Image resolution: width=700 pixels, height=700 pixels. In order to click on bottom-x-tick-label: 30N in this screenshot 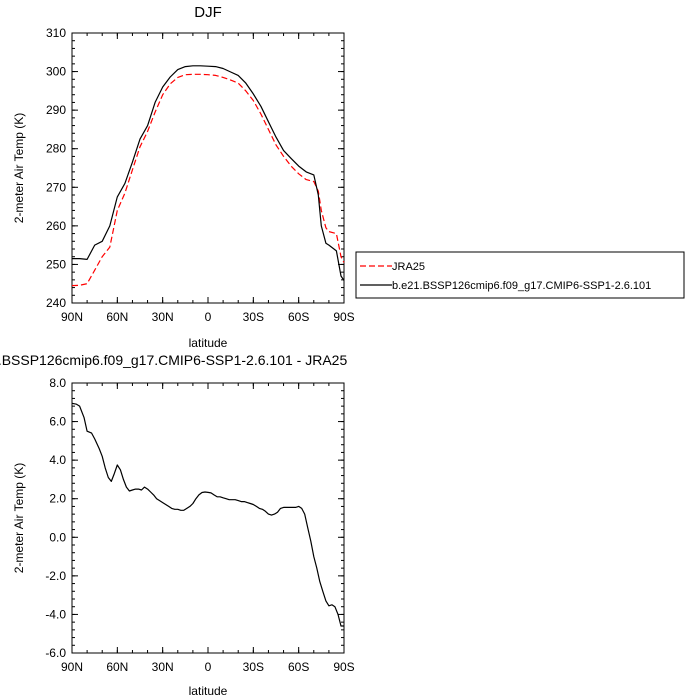, I will do `click(163, 667)`.